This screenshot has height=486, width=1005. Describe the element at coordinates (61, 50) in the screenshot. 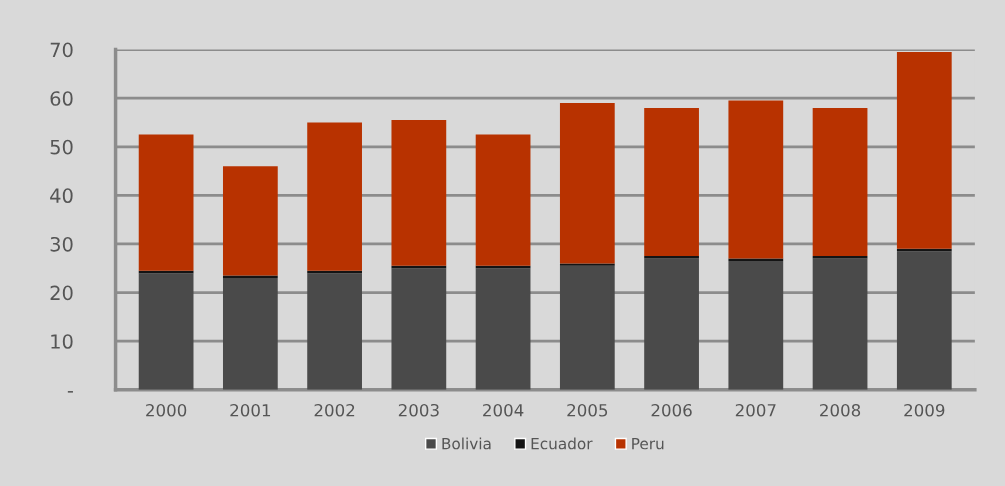

I see `y-tick-label: 70` at that location.